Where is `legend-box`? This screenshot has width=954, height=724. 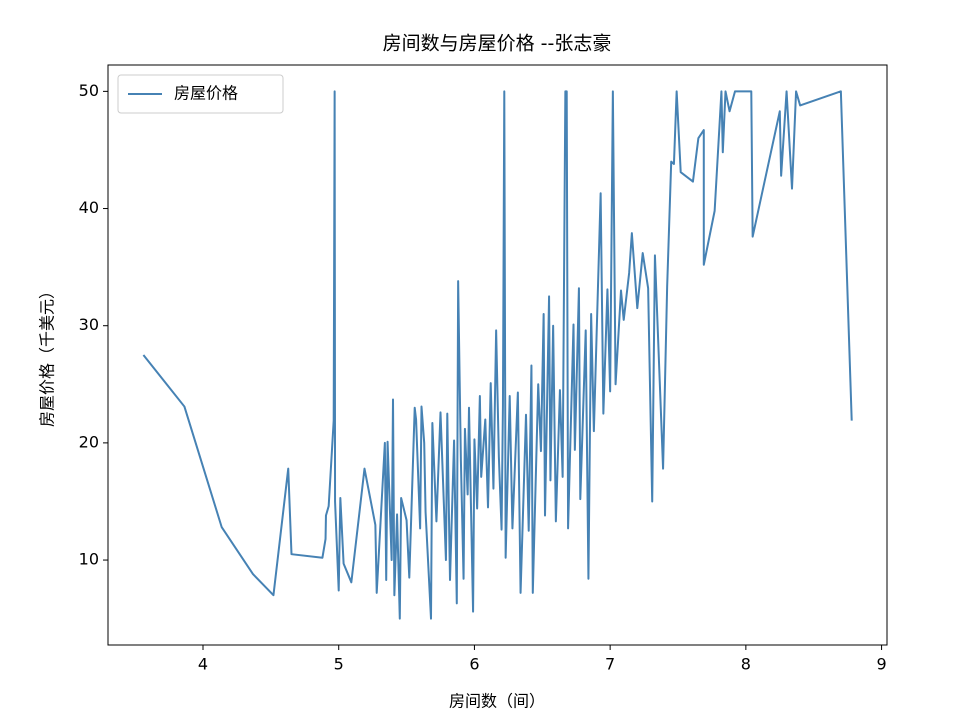 legend-box is located at coordinates (200, 94).